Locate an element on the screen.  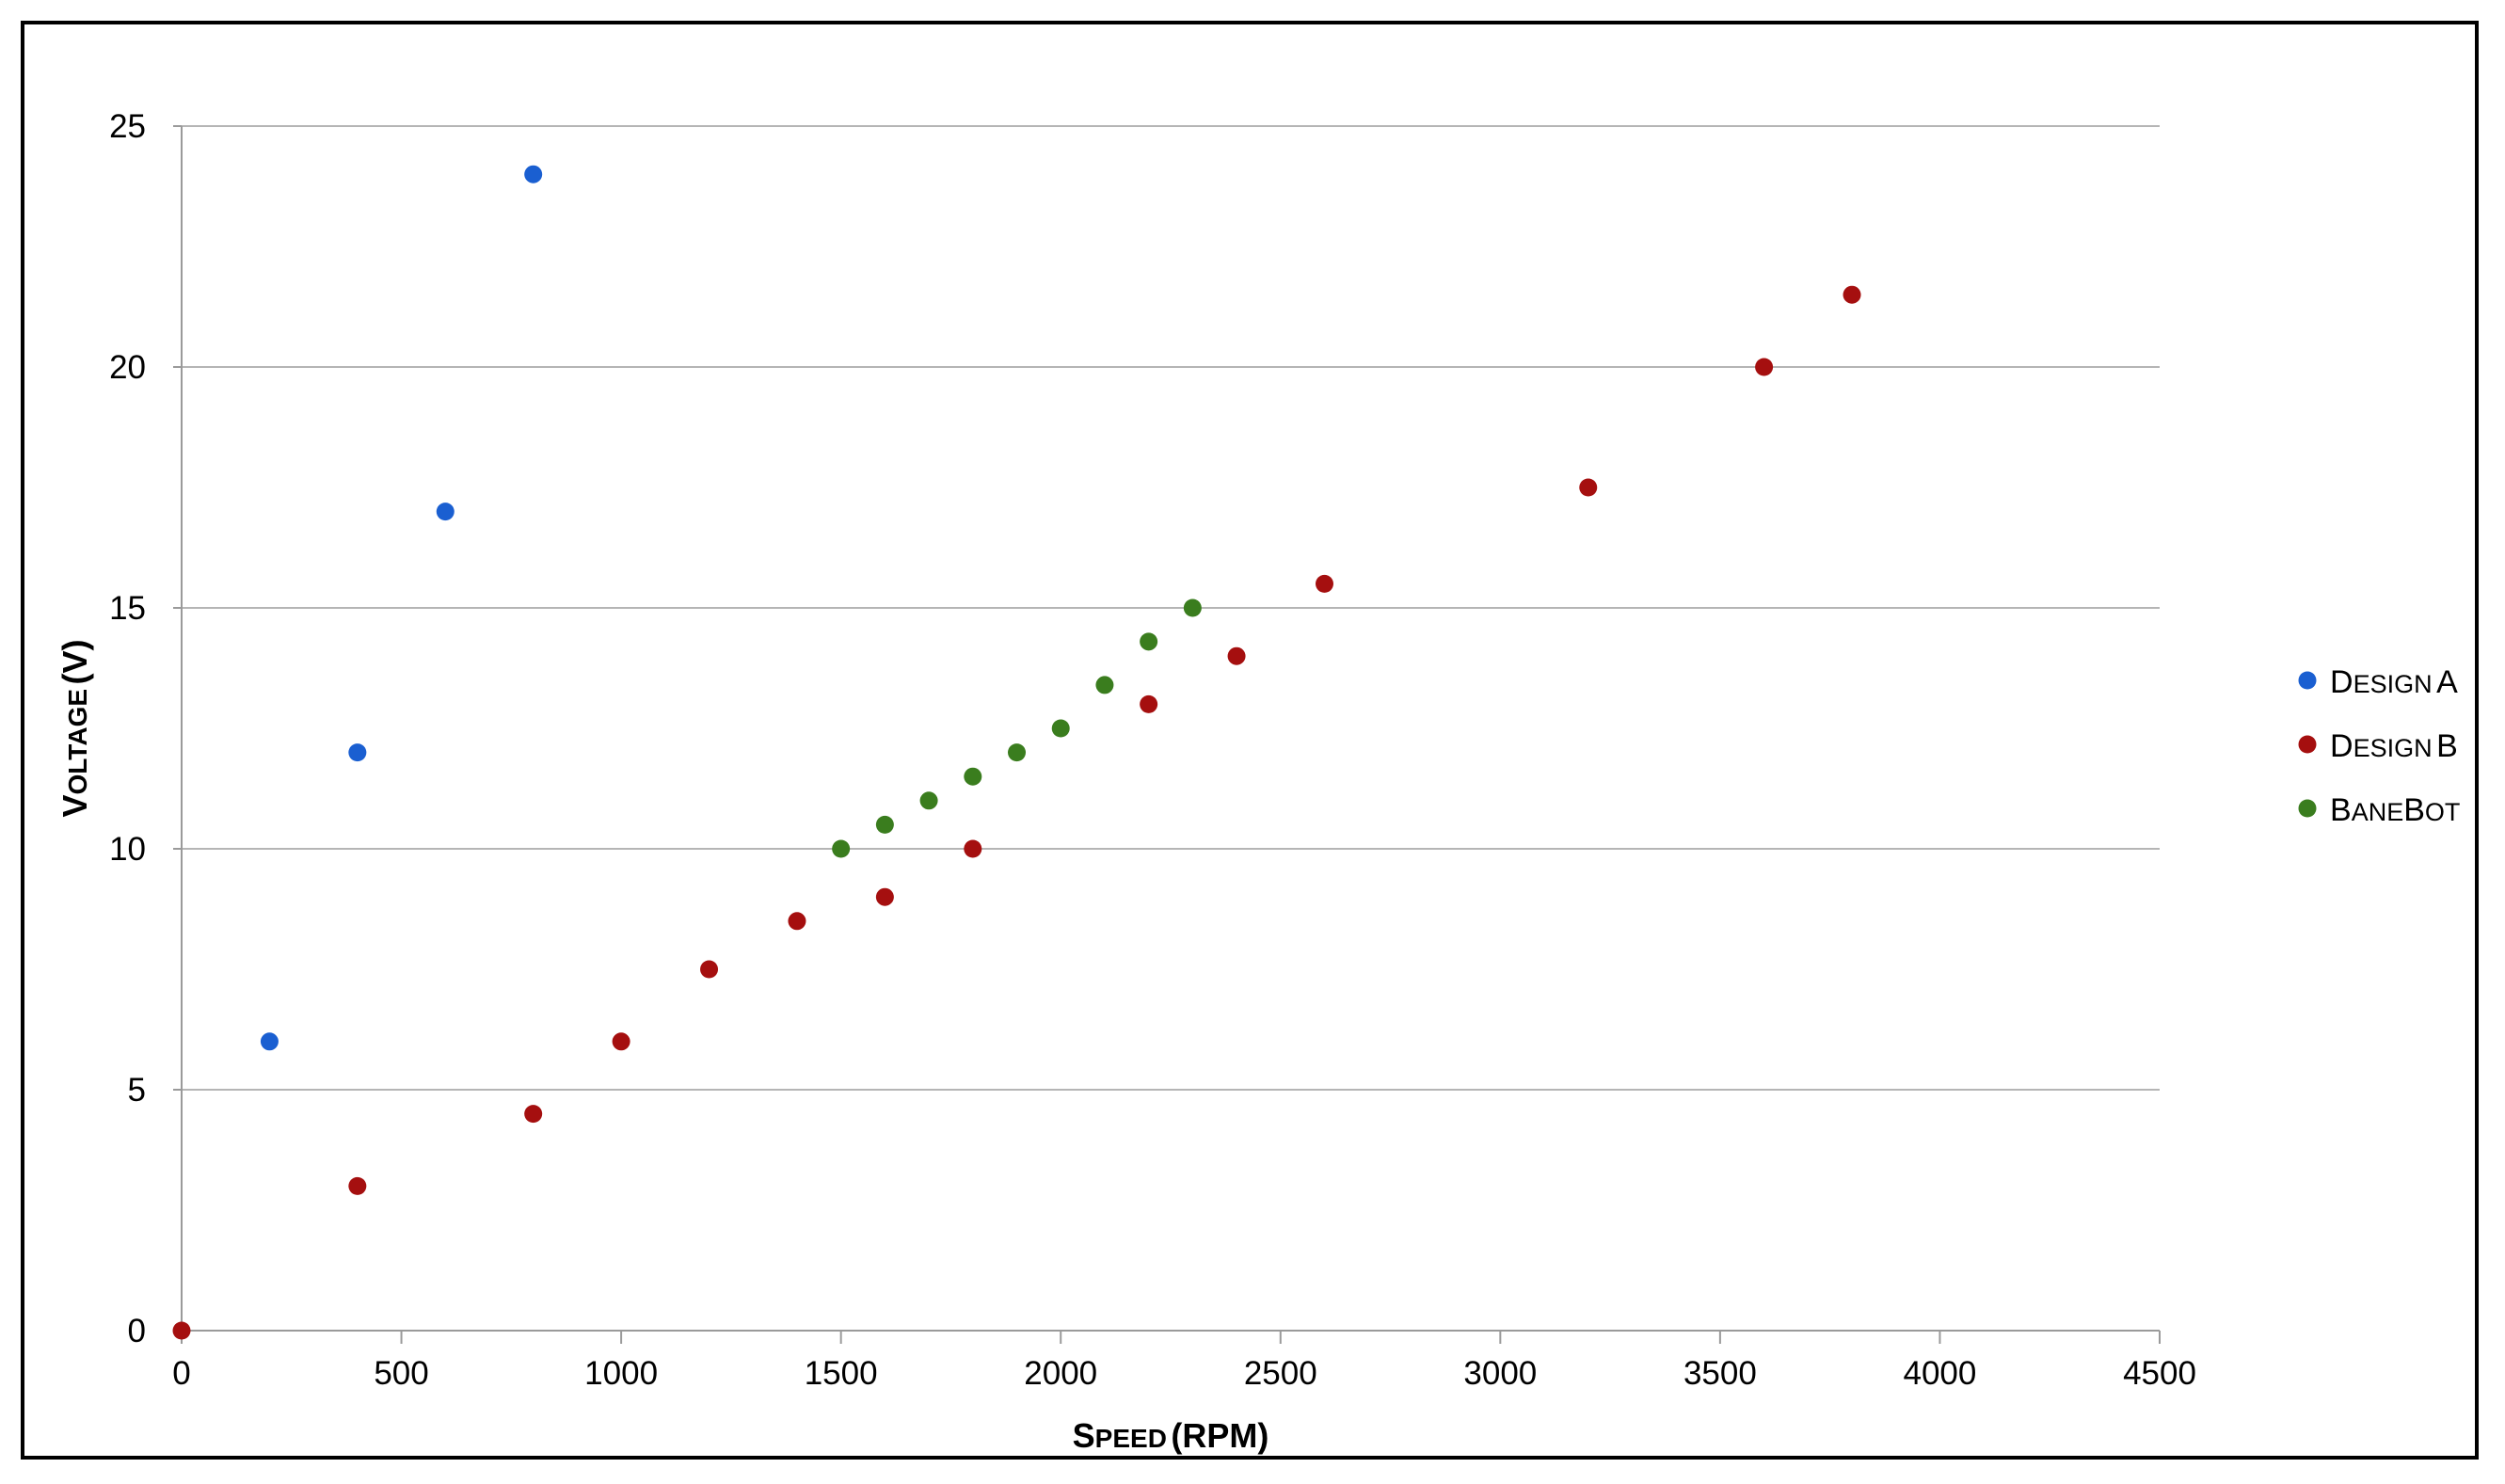
legend: DESIGN A DESIGN B BANEBOT is located at coordinates (2379, 746).